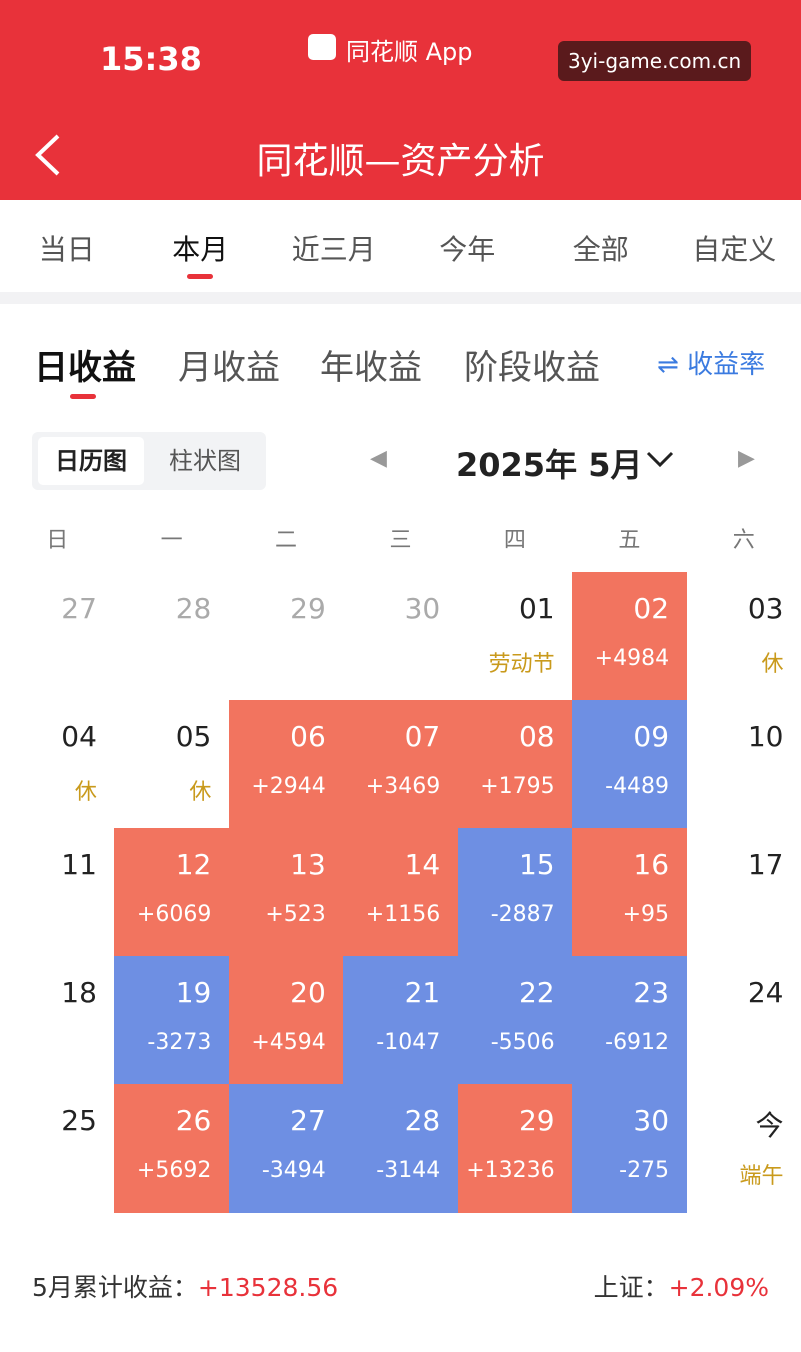 The width and height of the screenshot is (801, 1352). What do you see at coordinates (401, 764) in the screenshot?
I see `day-cell: 07 +3469` at bounding box center [401, 764].